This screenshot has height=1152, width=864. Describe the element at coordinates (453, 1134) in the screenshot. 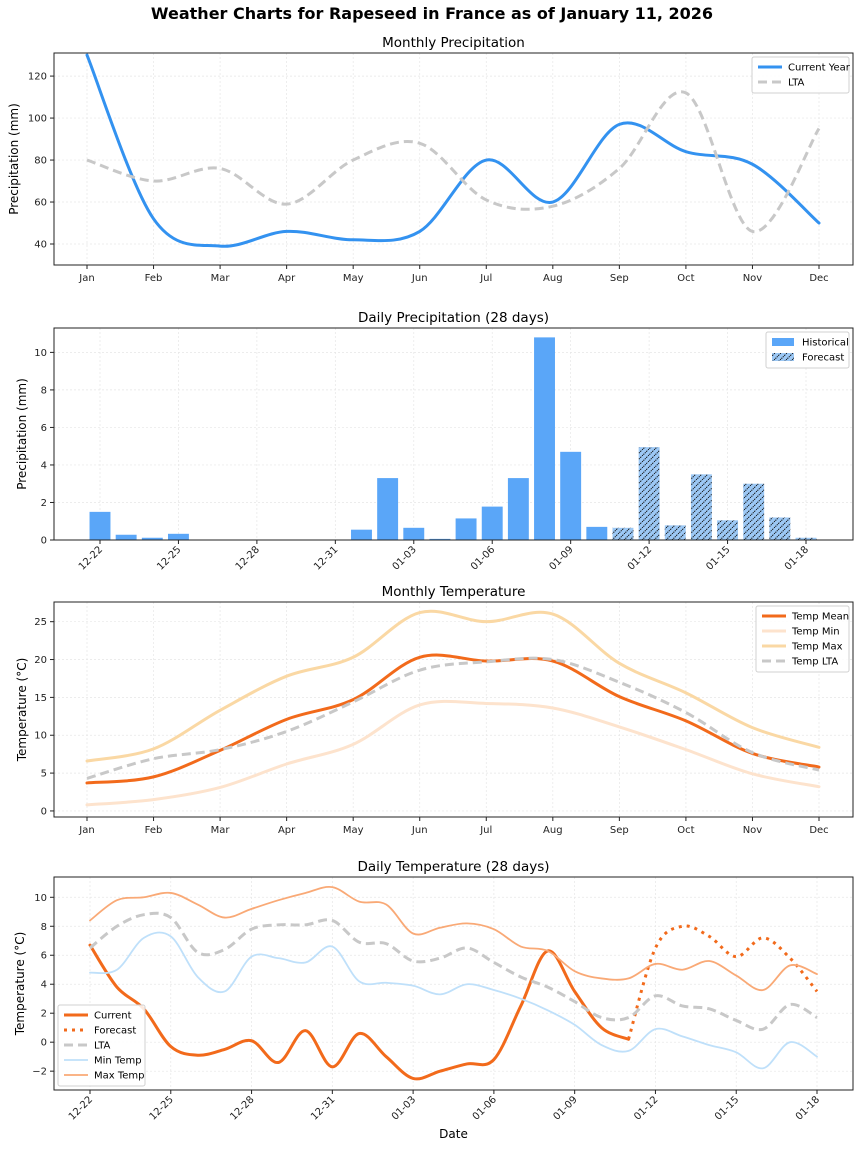

I see `x-axis-label: Date` at that location.